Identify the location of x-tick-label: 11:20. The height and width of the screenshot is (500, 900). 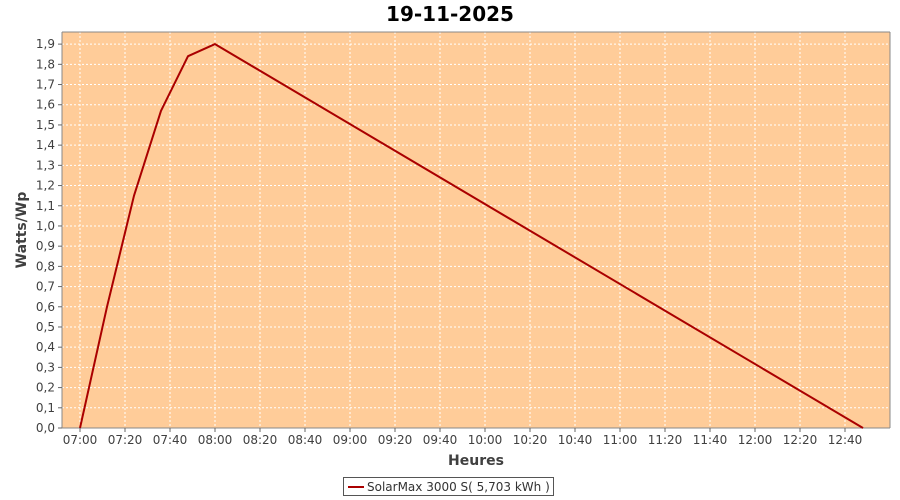
(665, 440).